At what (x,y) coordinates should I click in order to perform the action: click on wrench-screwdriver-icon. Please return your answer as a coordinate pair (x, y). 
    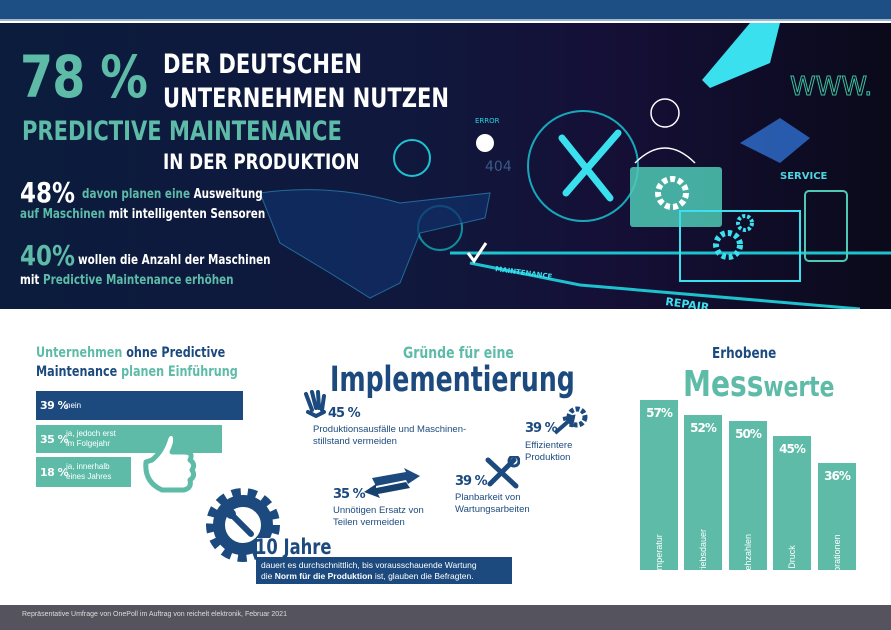
    Looking at the image, I should click on (590, 165).